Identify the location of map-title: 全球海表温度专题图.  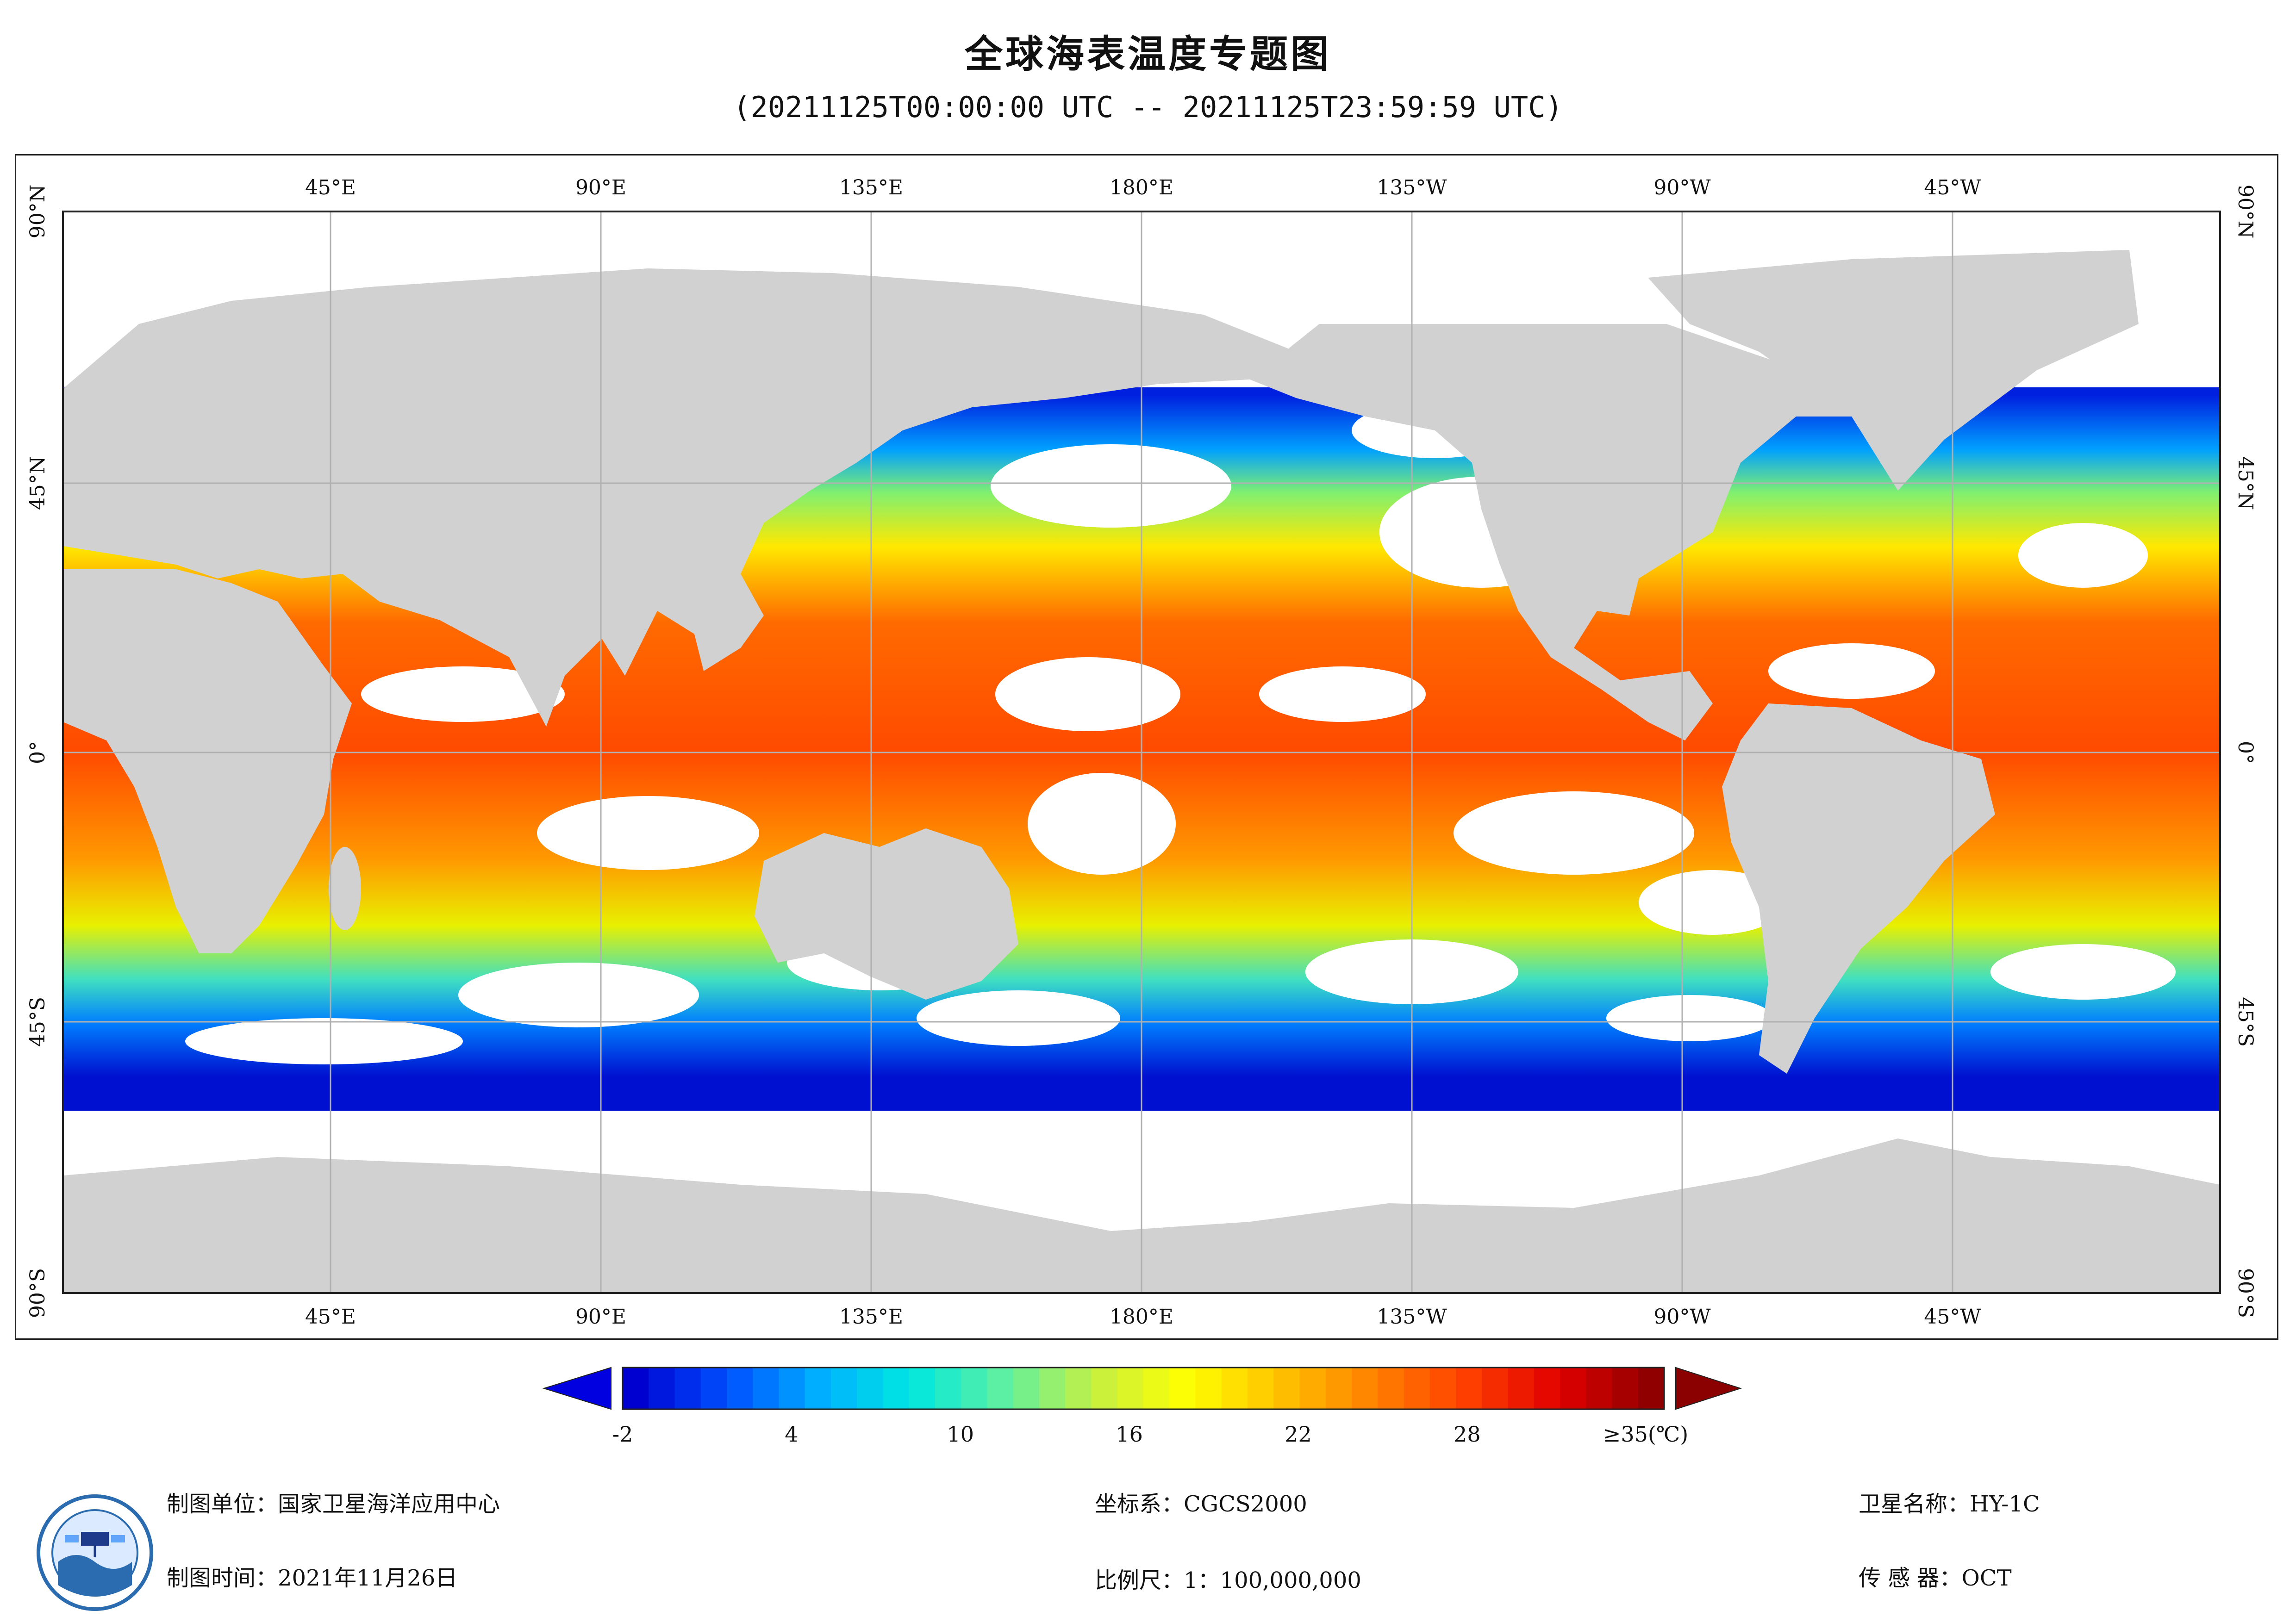
(1147, 54).